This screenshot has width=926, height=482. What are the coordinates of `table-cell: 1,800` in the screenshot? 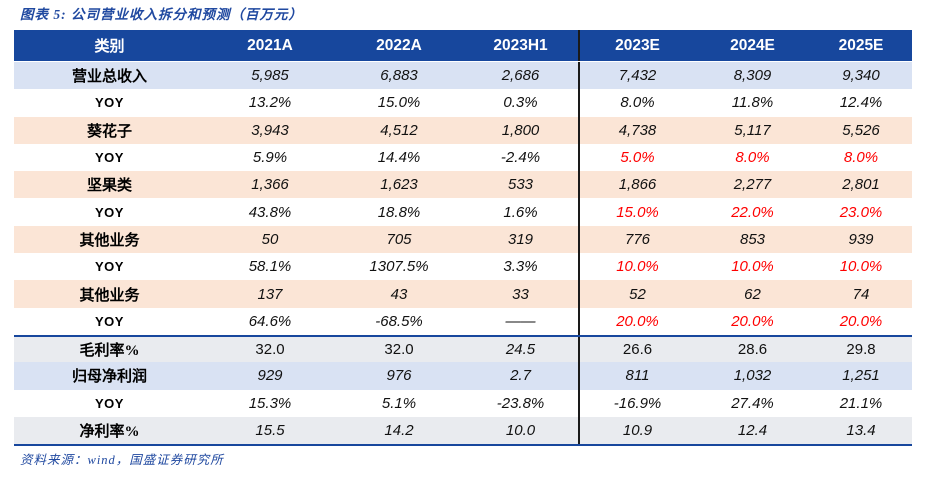 It's located at (521, 130).